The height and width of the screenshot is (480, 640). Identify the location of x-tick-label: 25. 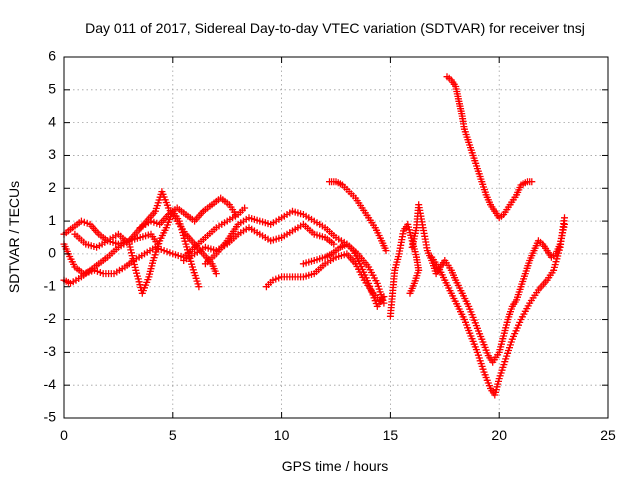
(608, 435).